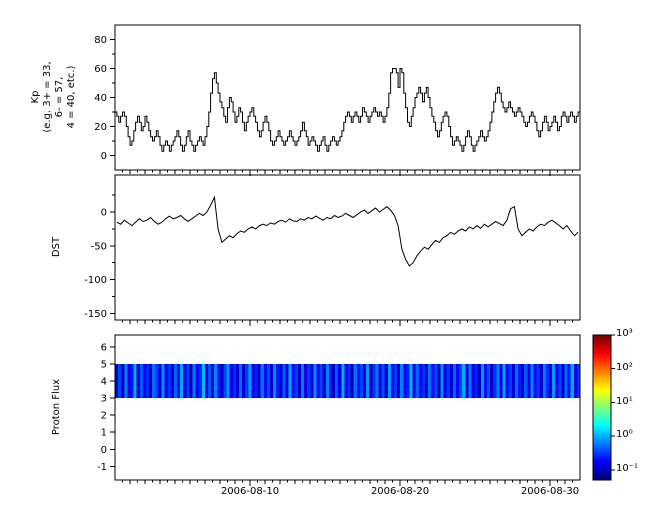 The height and width of the screenshot is (523, 665). What do you see at coordinates (100, 69) in the screenshot?
I see `svg-text: 60` at bounding box center [100, 69].